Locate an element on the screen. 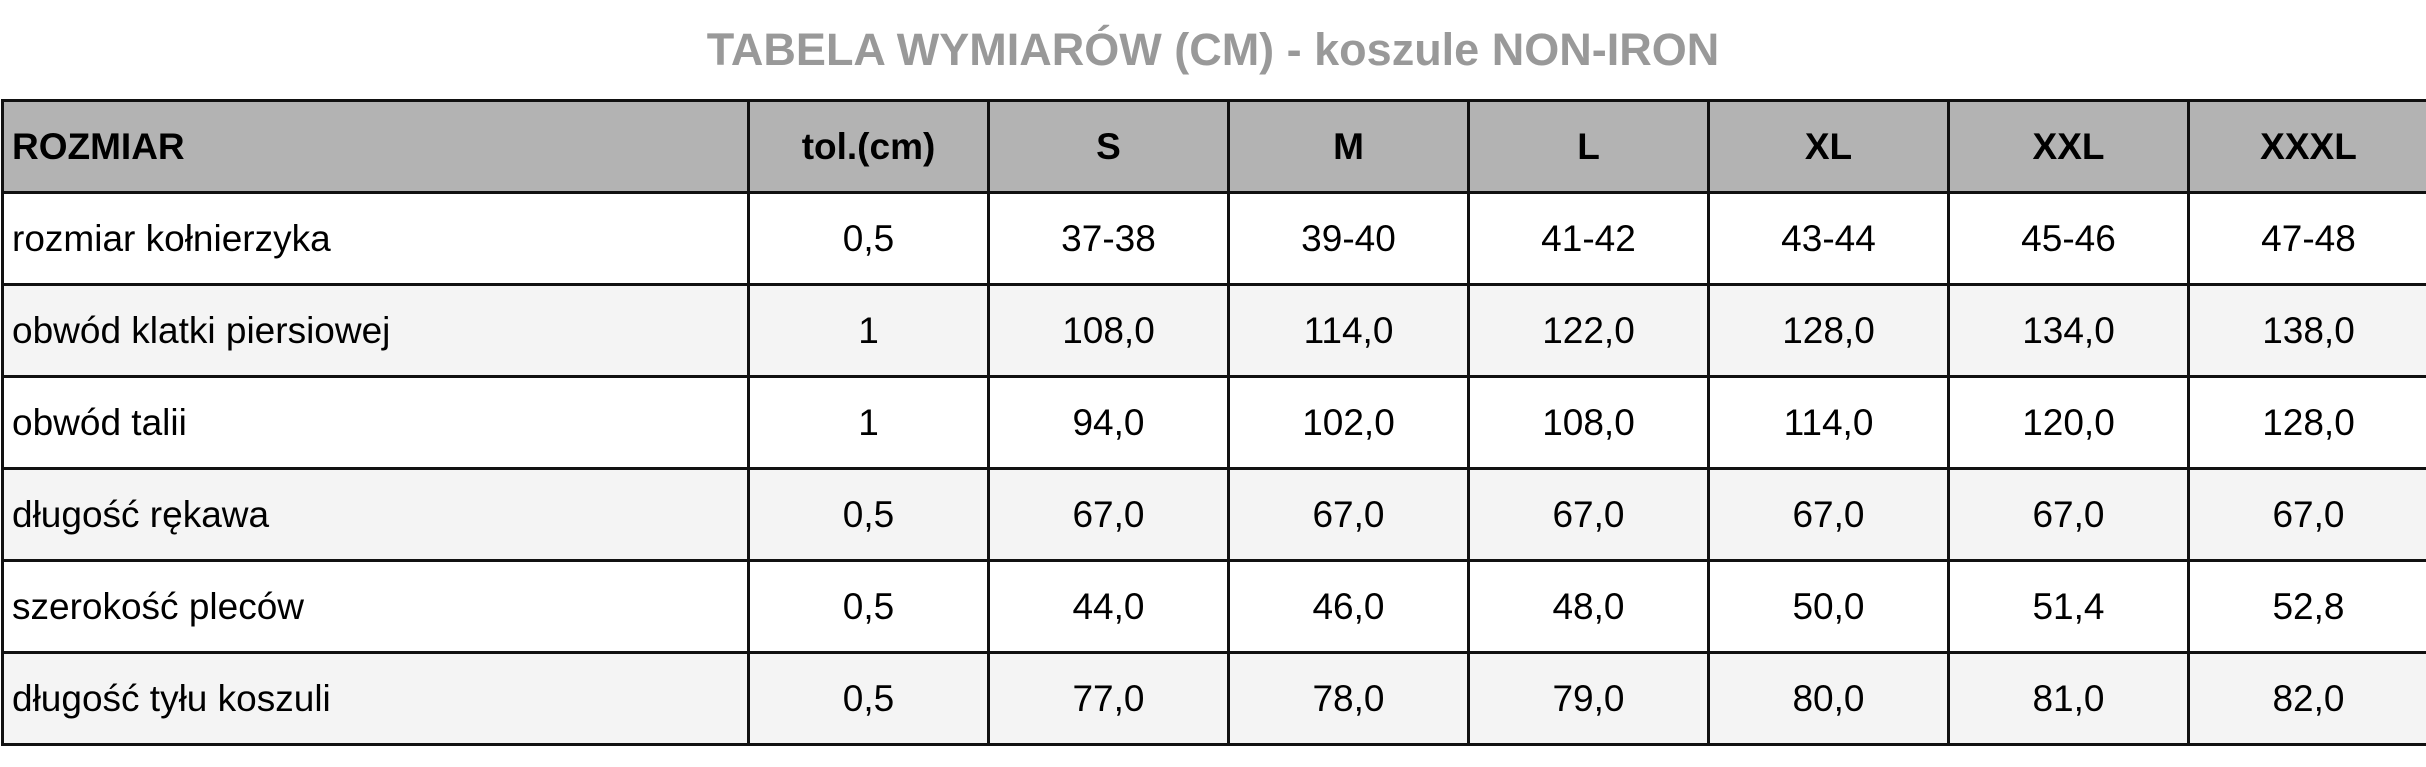 Image resolution: width=2426 pixels, height=767 pixels. header-row: ROZMIAR tol.(cm) S M L XL XXL XXXL is located at coordinates (1213, 146).